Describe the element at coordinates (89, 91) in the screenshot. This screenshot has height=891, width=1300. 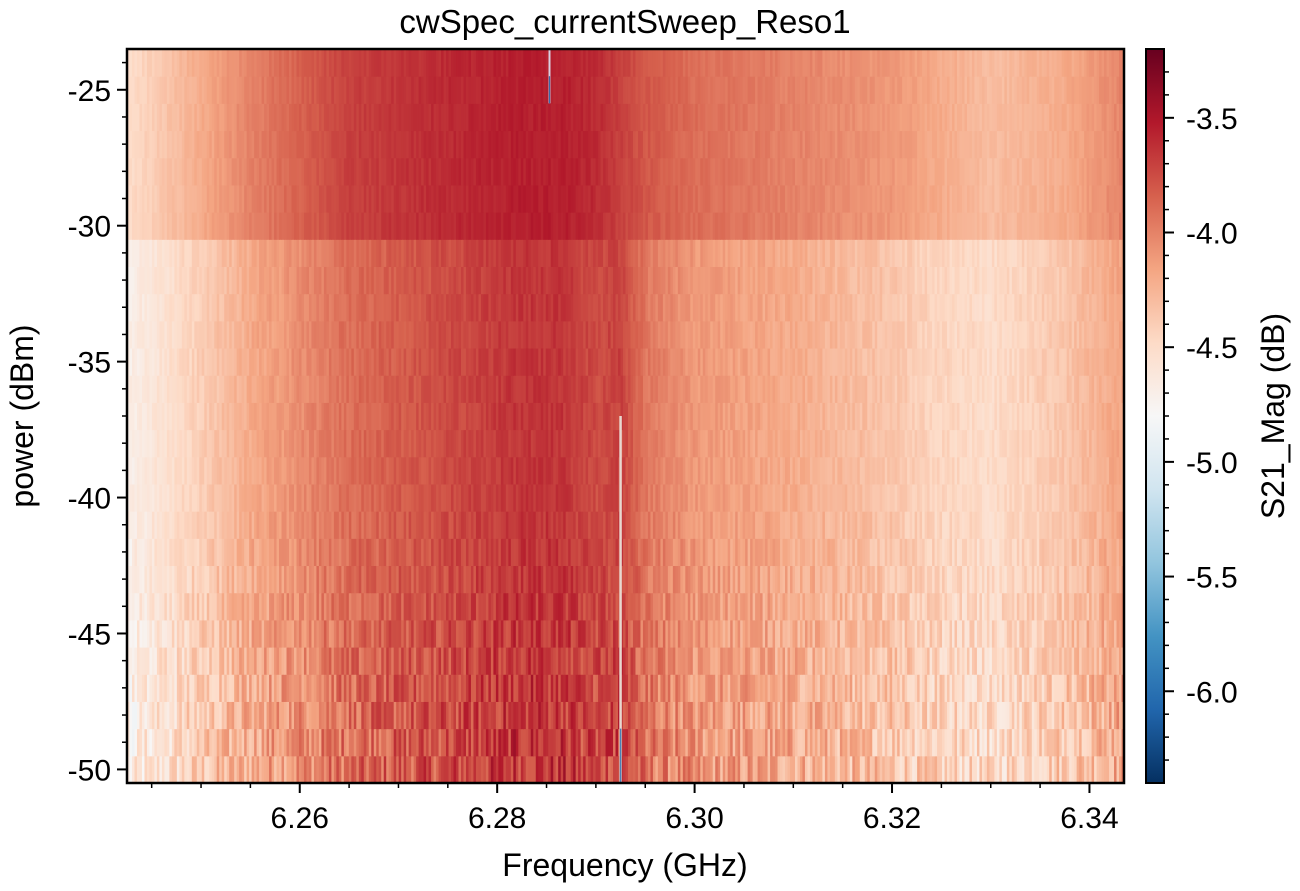
I see `y-tick-label: -25` at that location.